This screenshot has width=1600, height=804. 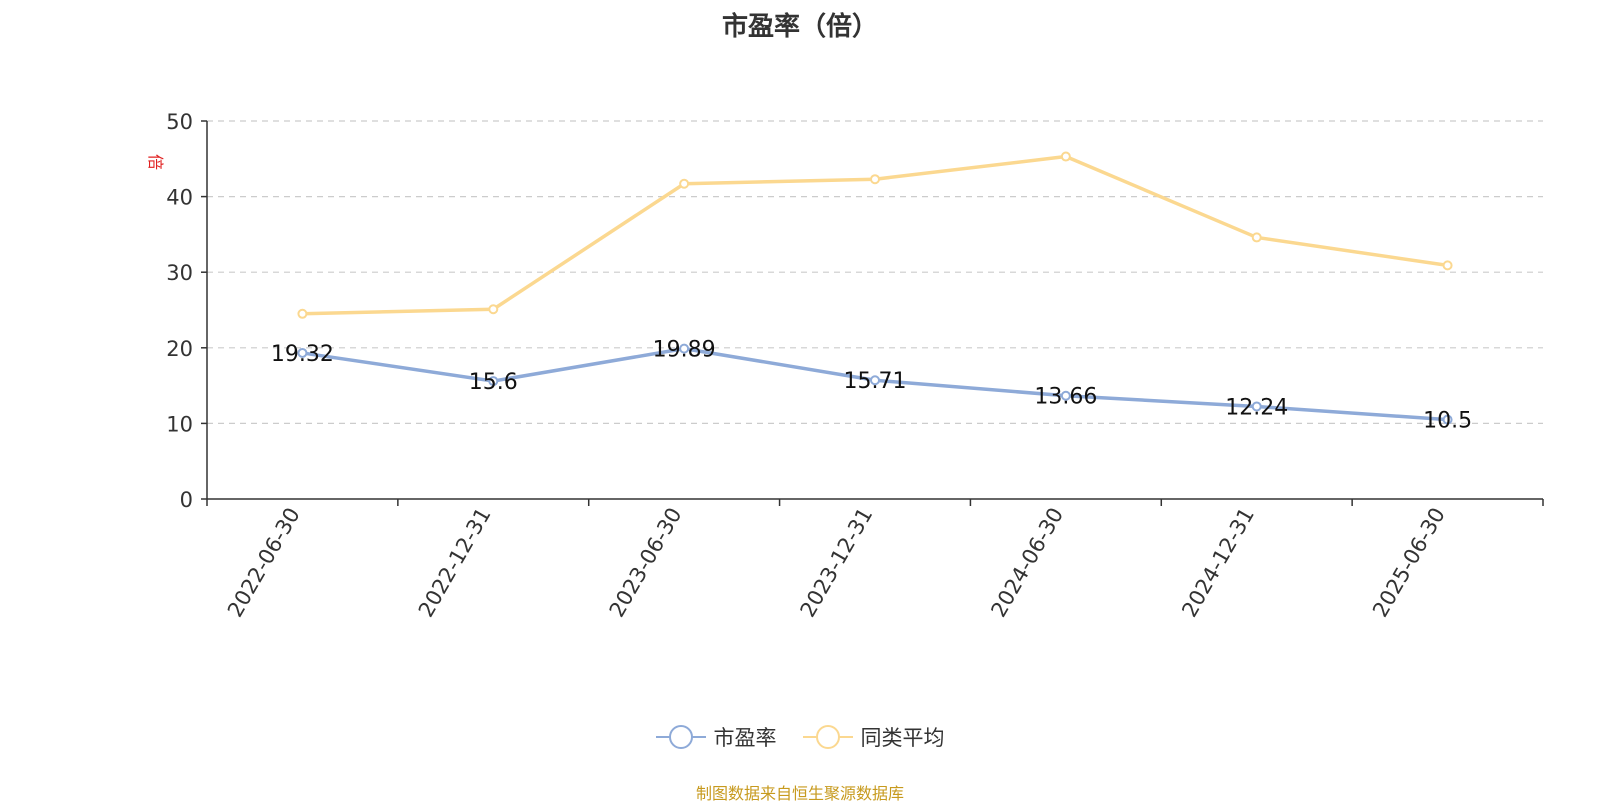 I want to click on x-tick-label: 2024-06-30, so click(x=1027, y=563).